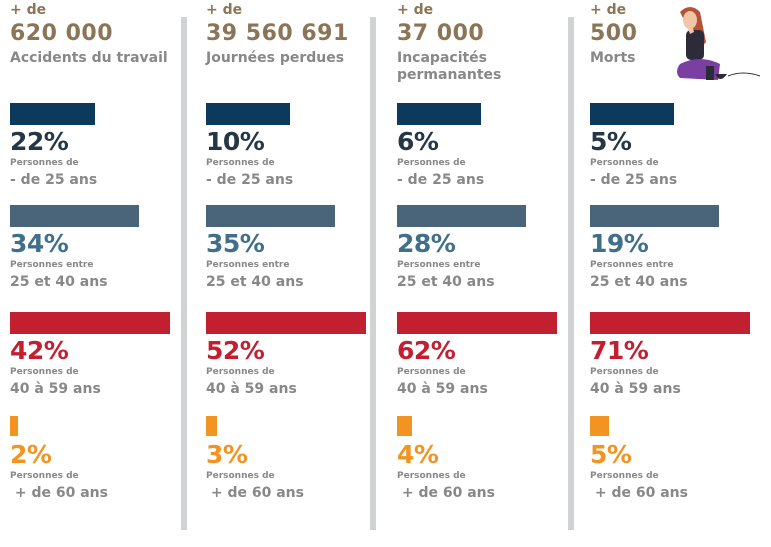 This screenshot has height=547, width=771. What do you see at coordinates (227, 454) in the screenshot?
I see `percentage: 3%` at bounding box center [227, 454].